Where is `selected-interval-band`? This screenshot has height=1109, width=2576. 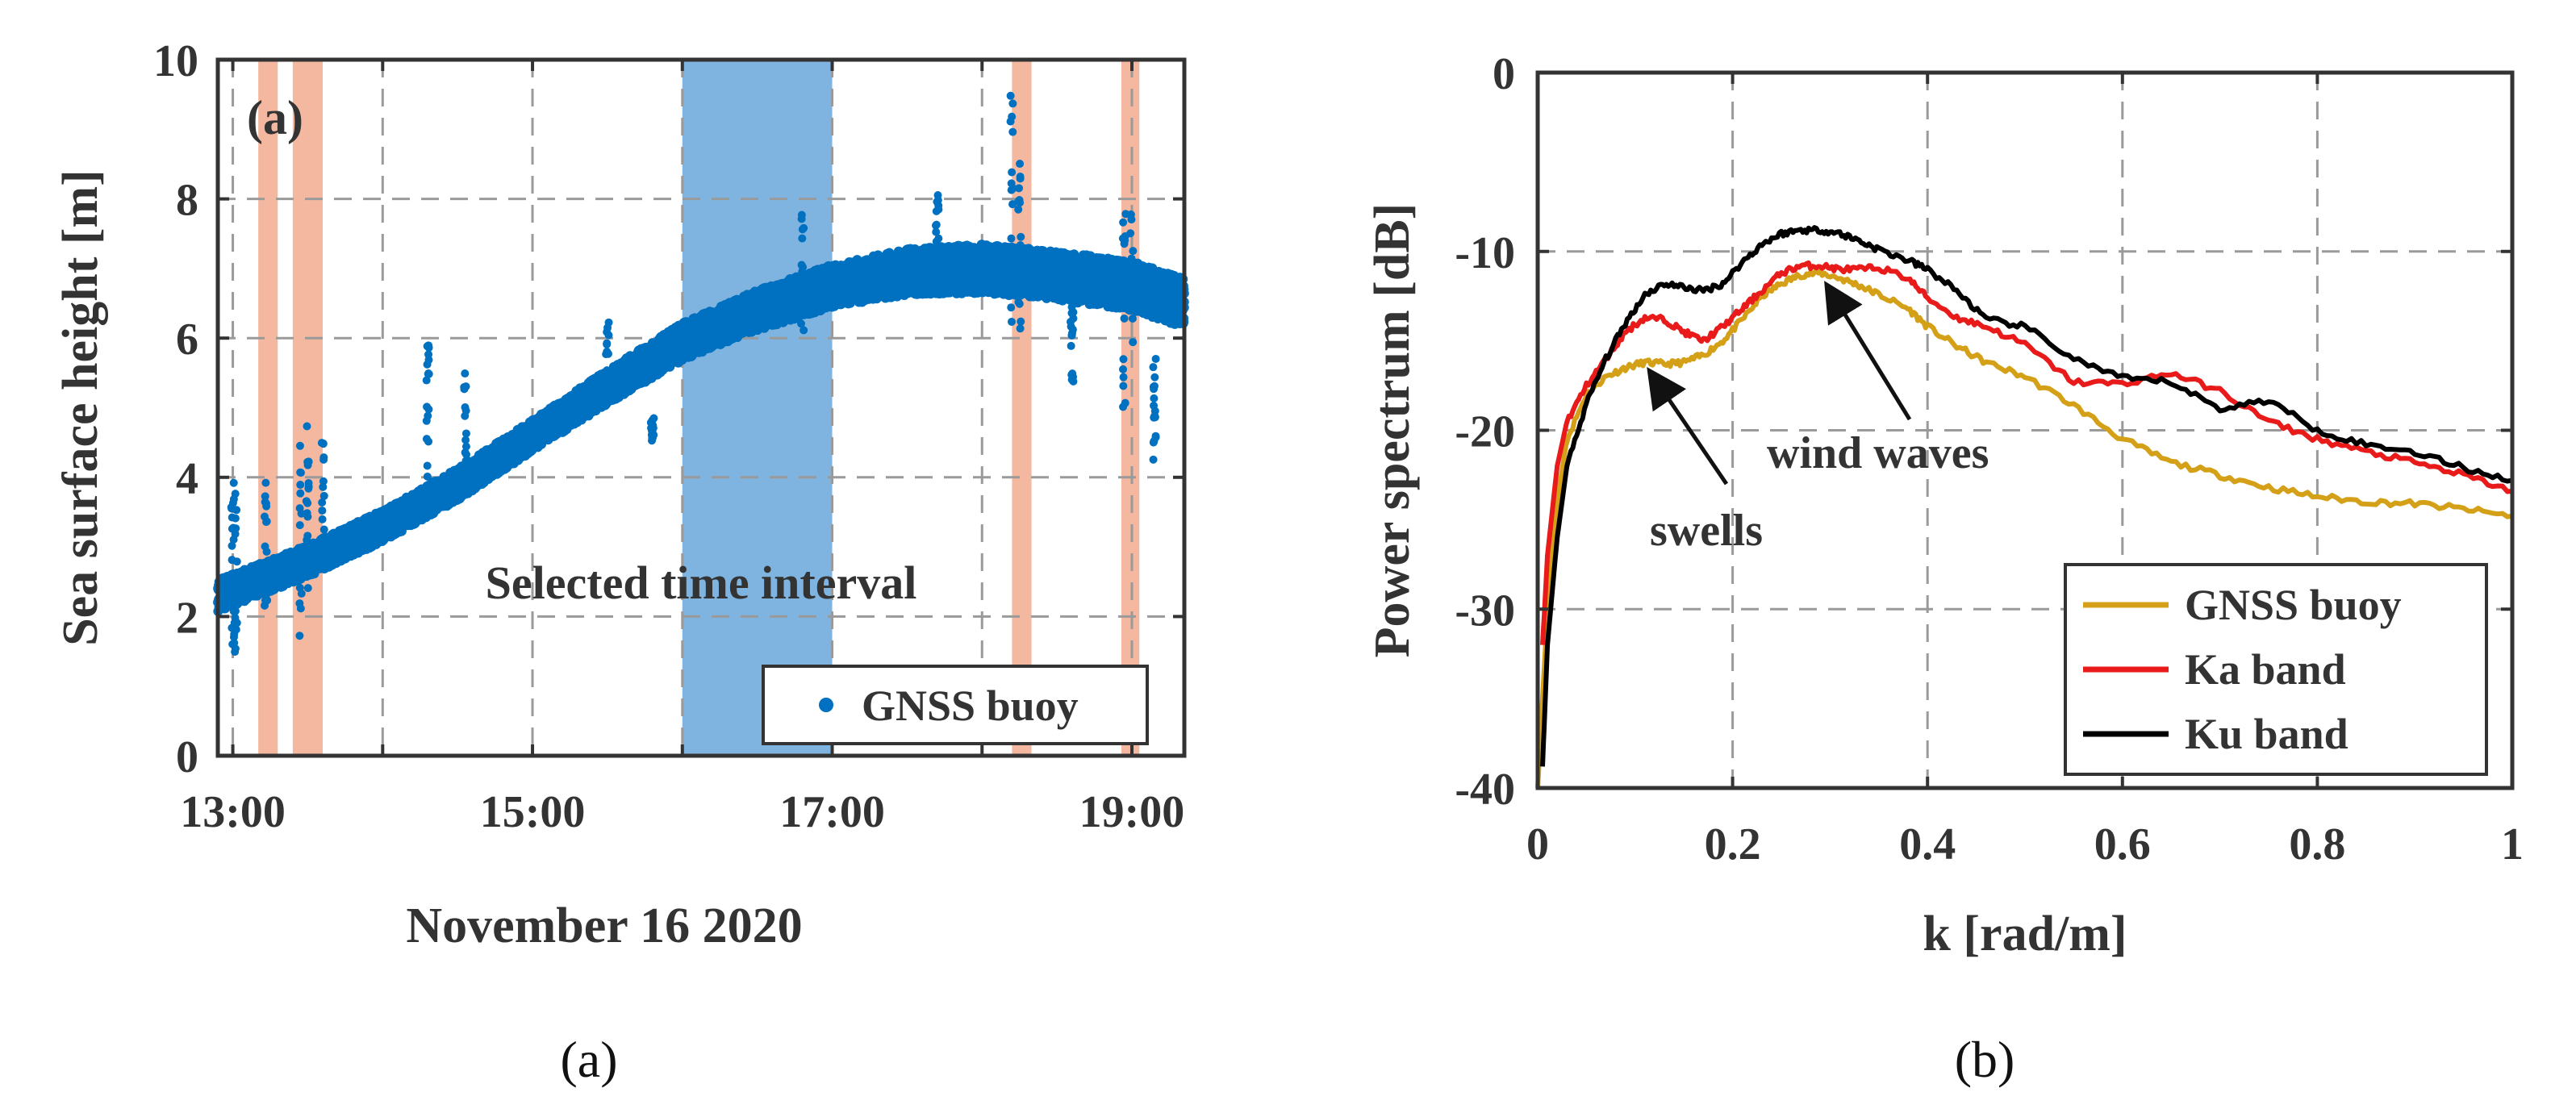 selected-interval-band is located at coordinates (757, 408).